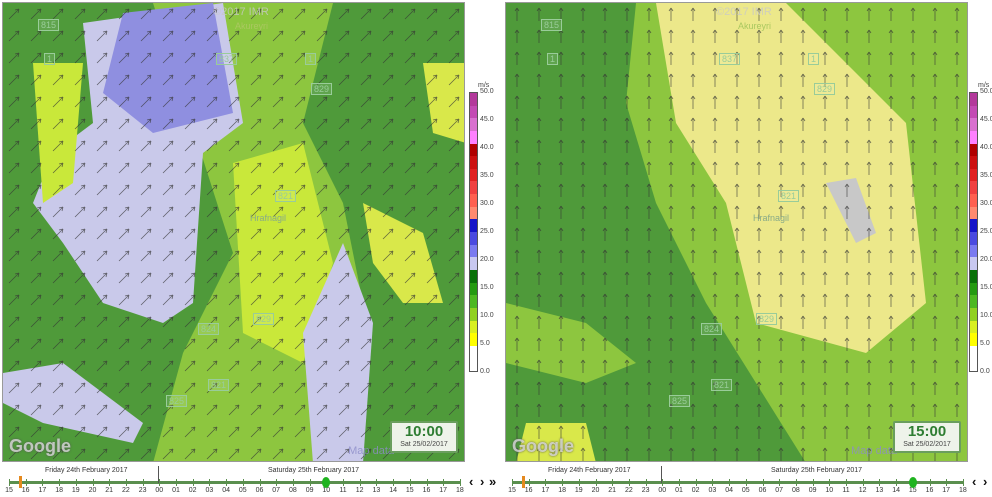  I want to click on hour-label: 20, so click(92, 490).